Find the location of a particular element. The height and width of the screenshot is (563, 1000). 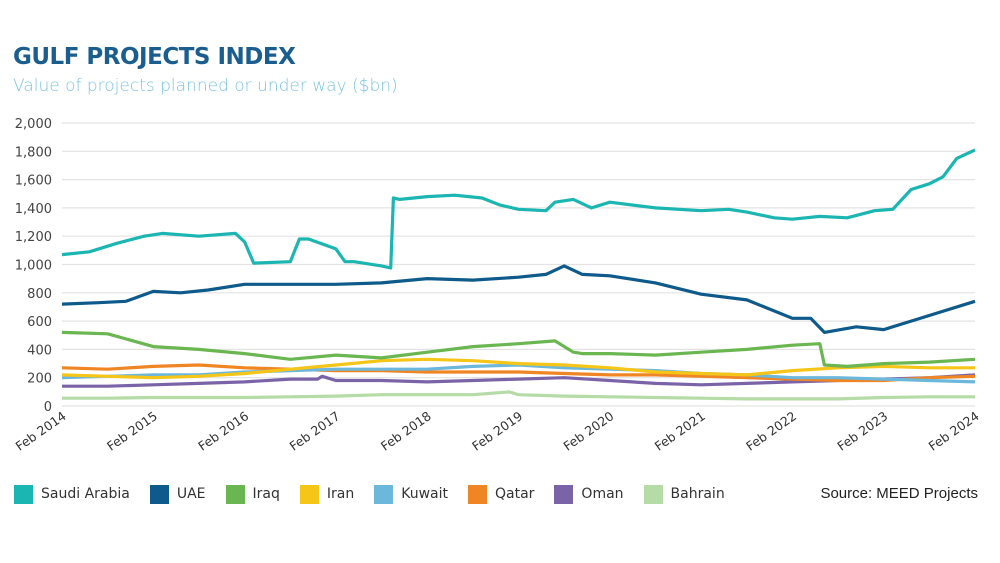

legend-label: Oman is located at coordinates (602, 494).